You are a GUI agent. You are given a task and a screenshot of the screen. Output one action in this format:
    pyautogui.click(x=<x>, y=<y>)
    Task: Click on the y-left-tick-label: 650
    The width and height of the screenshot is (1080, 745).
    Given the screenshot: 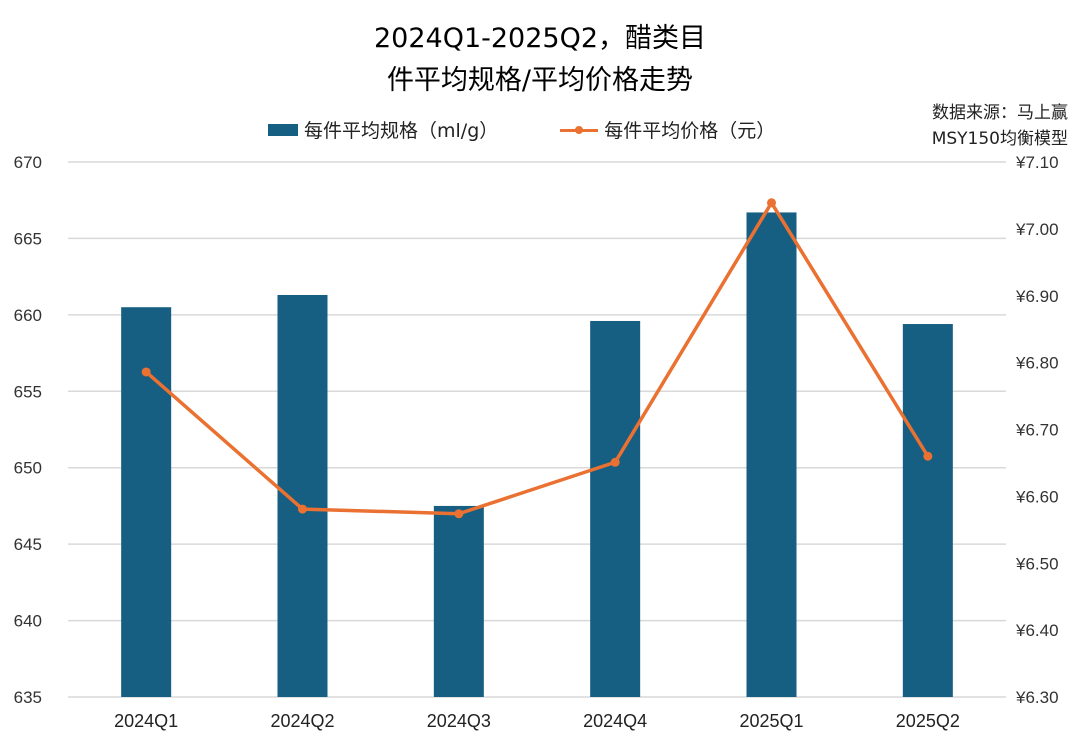 What is the action you would take?
    pyautogui.click(x=28, y=468)
    